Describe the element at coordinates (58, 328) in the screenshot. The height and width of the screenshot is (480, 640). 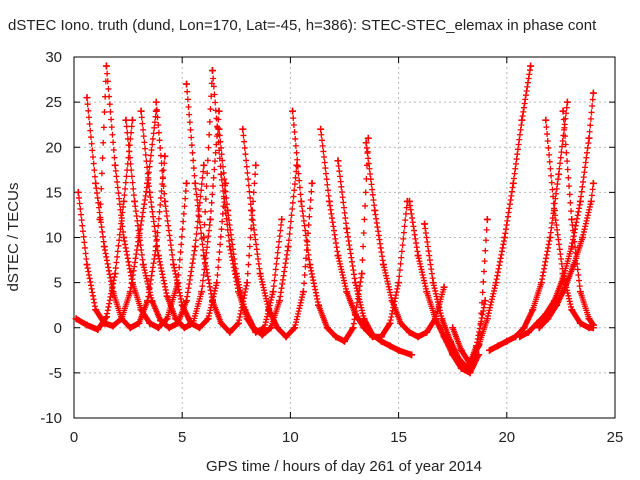
I see `y-tick-label: 0` at that location.